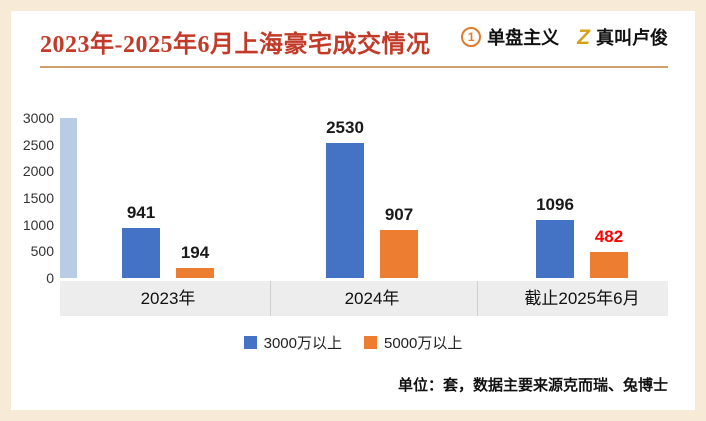  I want to click on legend-label: 5000万以上, so click(423, 343).